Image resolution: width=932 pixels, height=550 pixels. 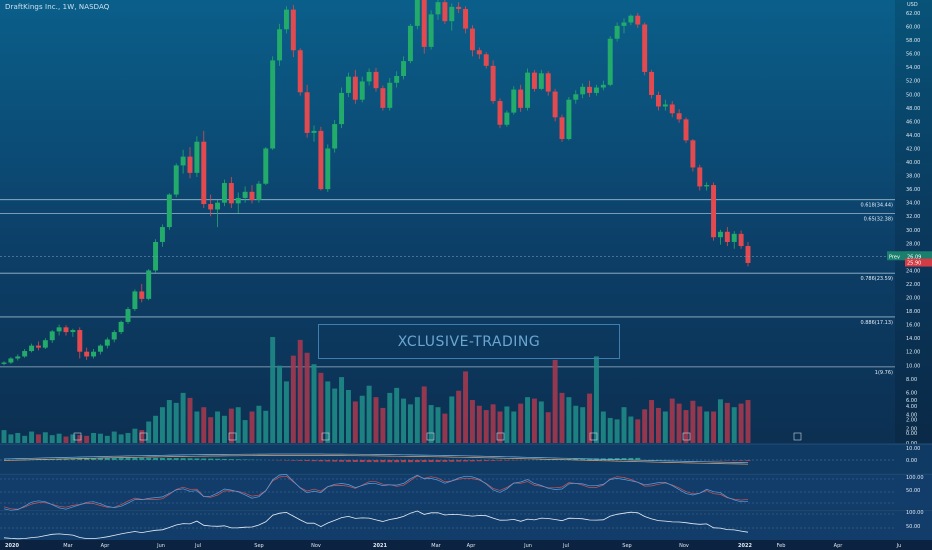 I want to click on price-badge-2-label: 25.90, so click(x=914, y=264).